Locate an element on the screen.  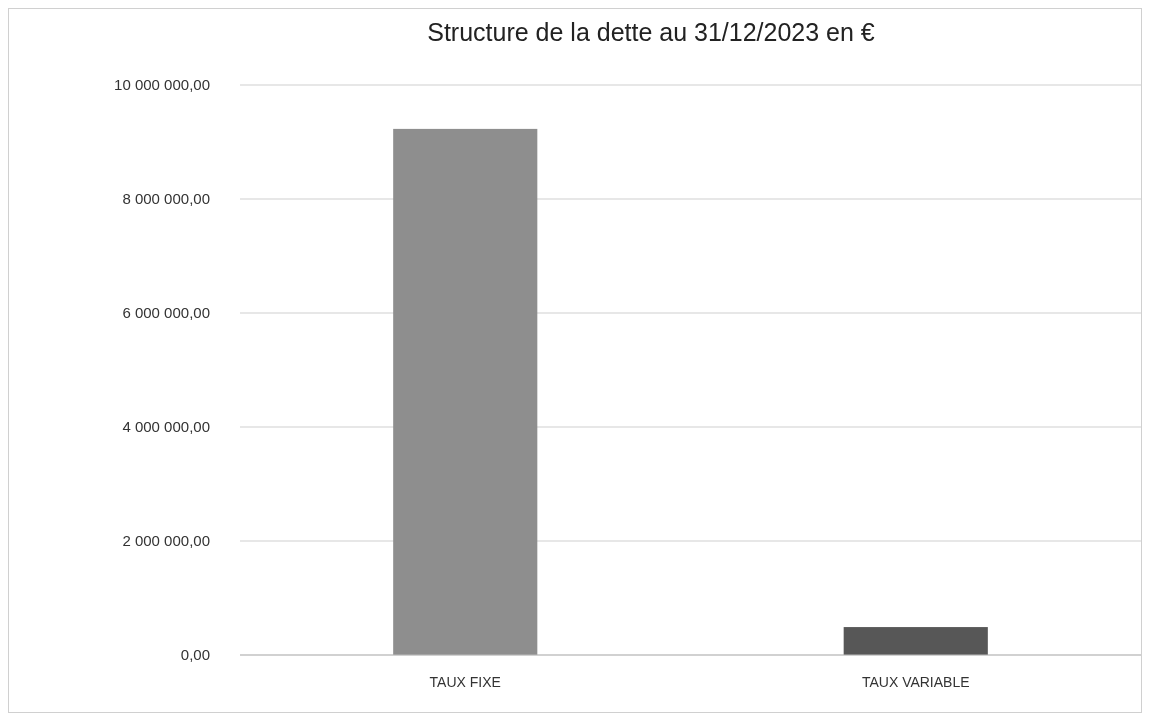
y-tick-label: 2 000 000,00 is located at coordinates (166, 541).